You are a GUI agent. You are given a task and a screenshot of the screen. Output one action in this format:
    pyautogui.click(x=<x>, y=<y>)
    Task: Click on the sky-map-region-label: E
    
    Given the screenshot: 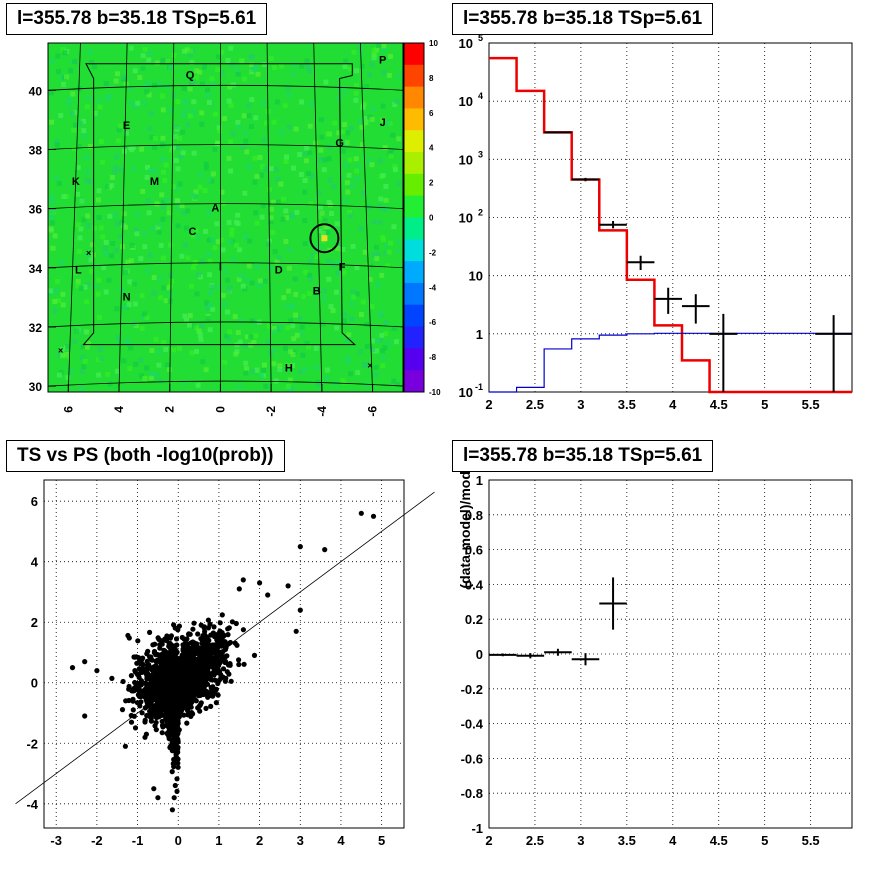 What is the action you would take?
    pyautogui.click(x=126, y=126)
    